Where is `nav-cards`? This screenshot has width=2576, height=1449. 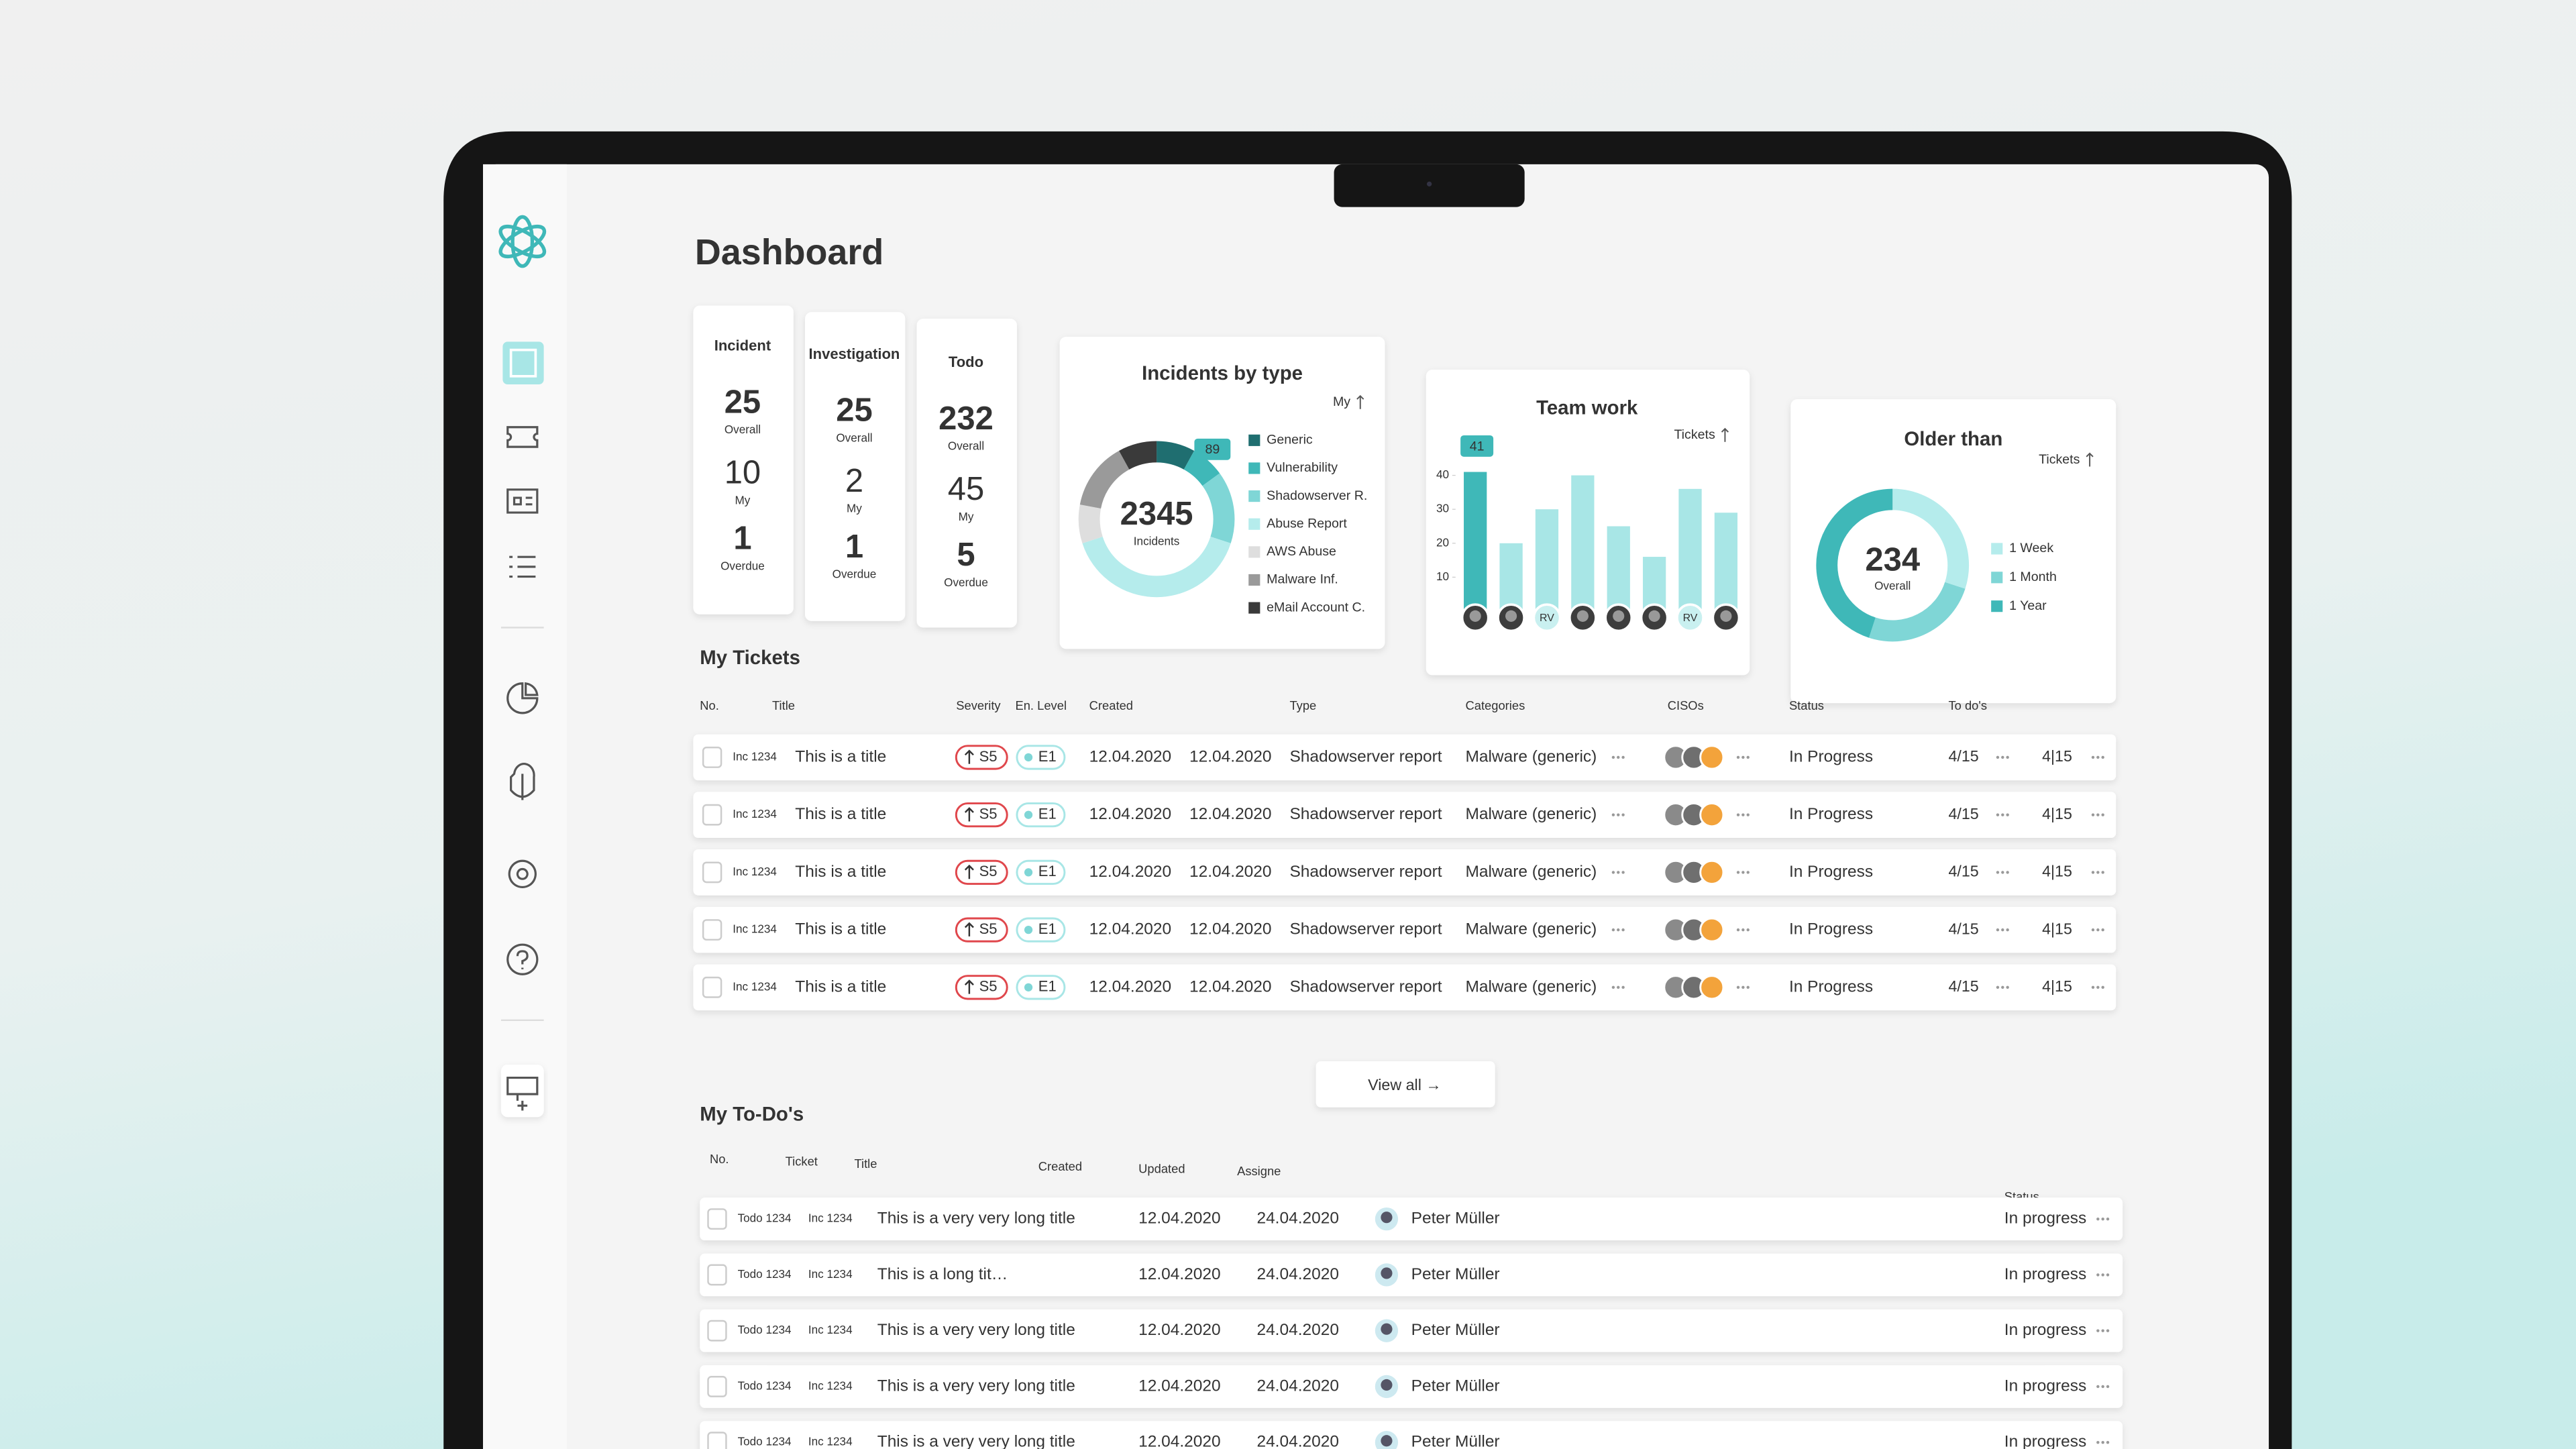
nav-cards is located at coordinates (522, 501).